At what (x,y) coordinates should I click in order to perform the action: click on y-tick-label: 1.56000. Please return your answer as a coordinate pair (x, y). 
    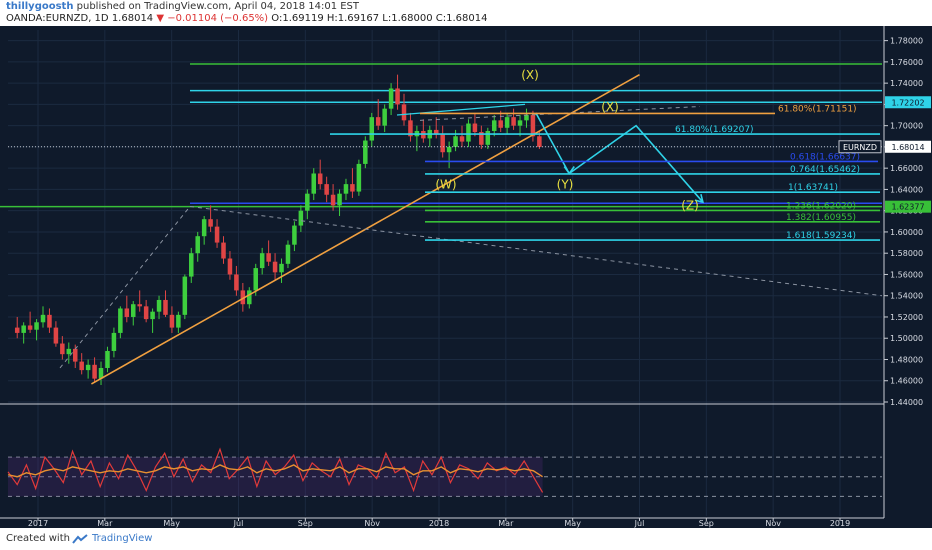
    Looking at the image, I should click on (906, 274).